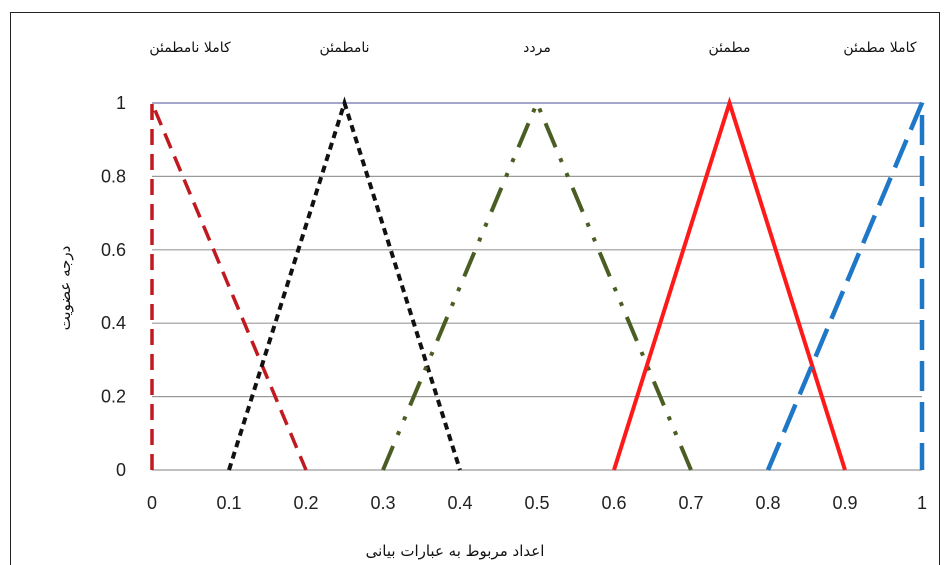  I want to click on x-tick-label: 0.5, so click(536, 503).